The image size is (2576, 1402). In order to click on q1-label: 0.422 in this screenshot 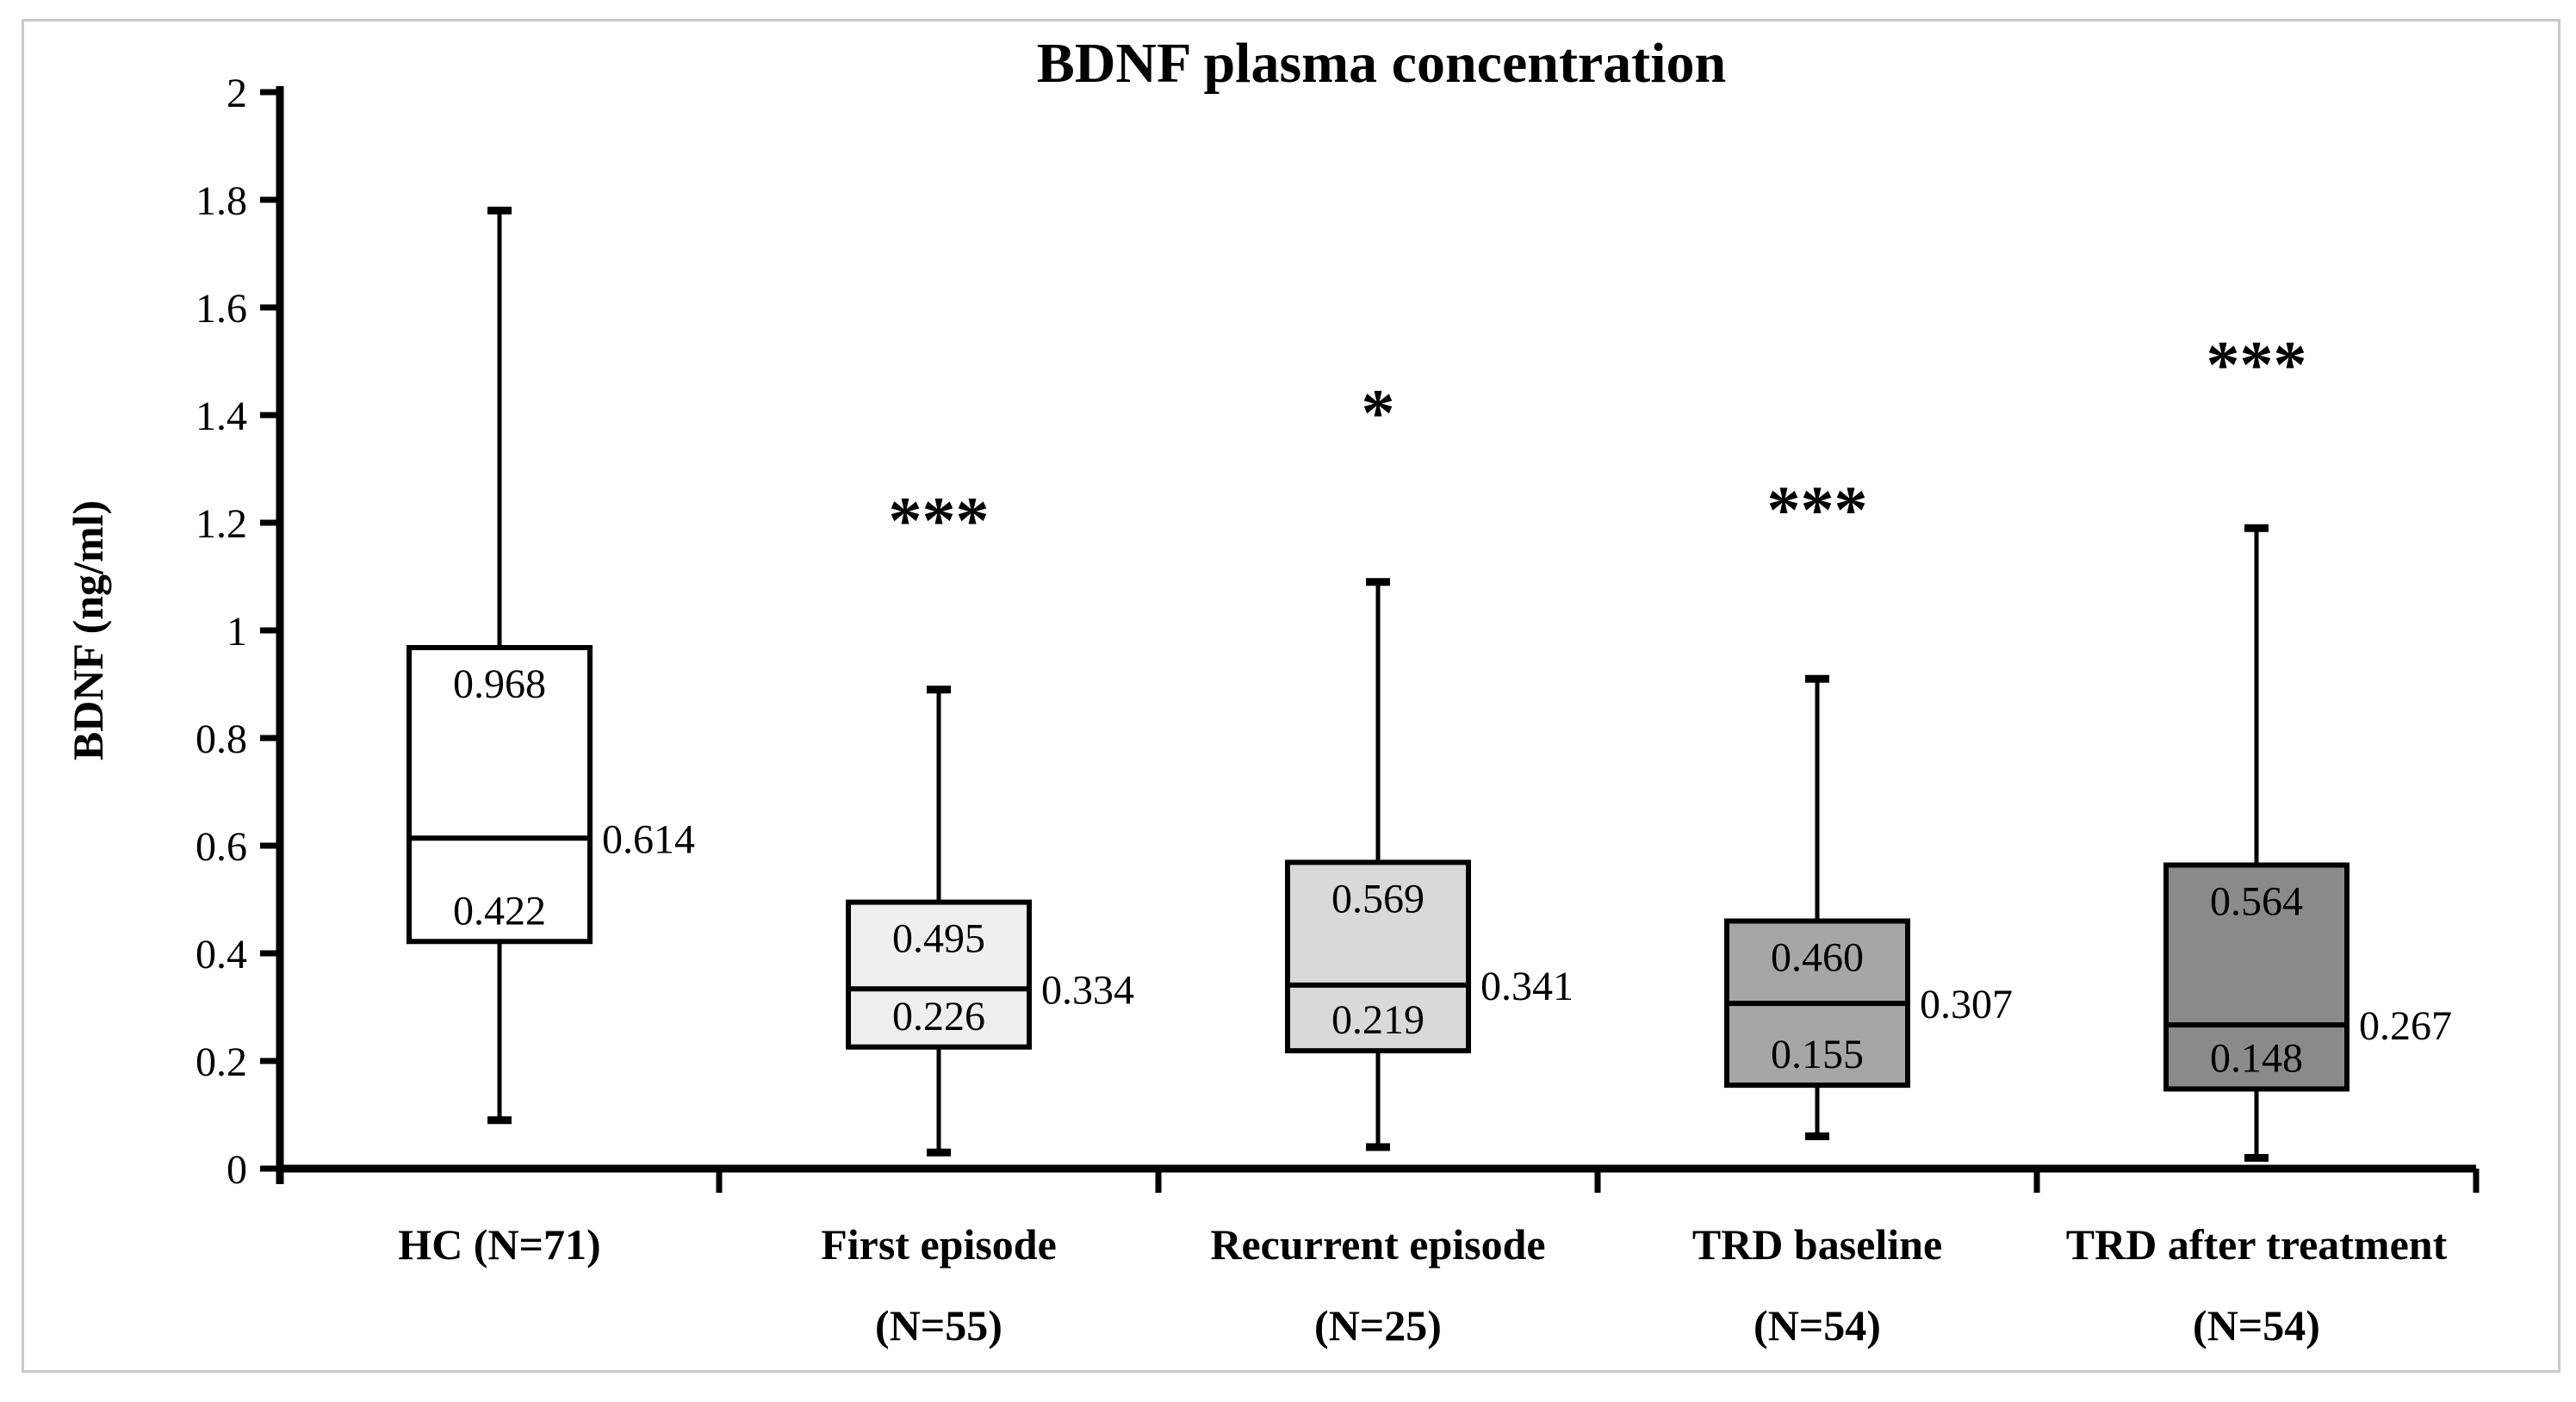, I will do `click(500, 911)`.